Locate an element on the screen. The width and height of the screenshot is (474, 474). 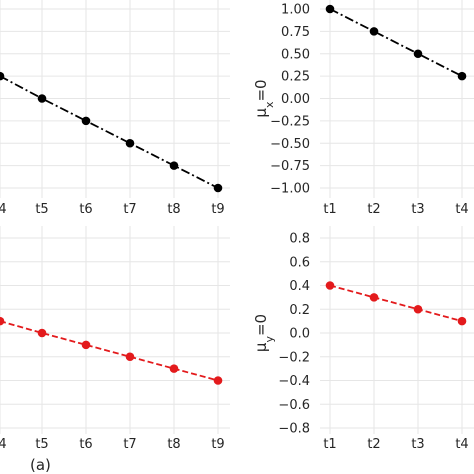
y-tick-label: 0.00 is located at coordinates (295, 99).